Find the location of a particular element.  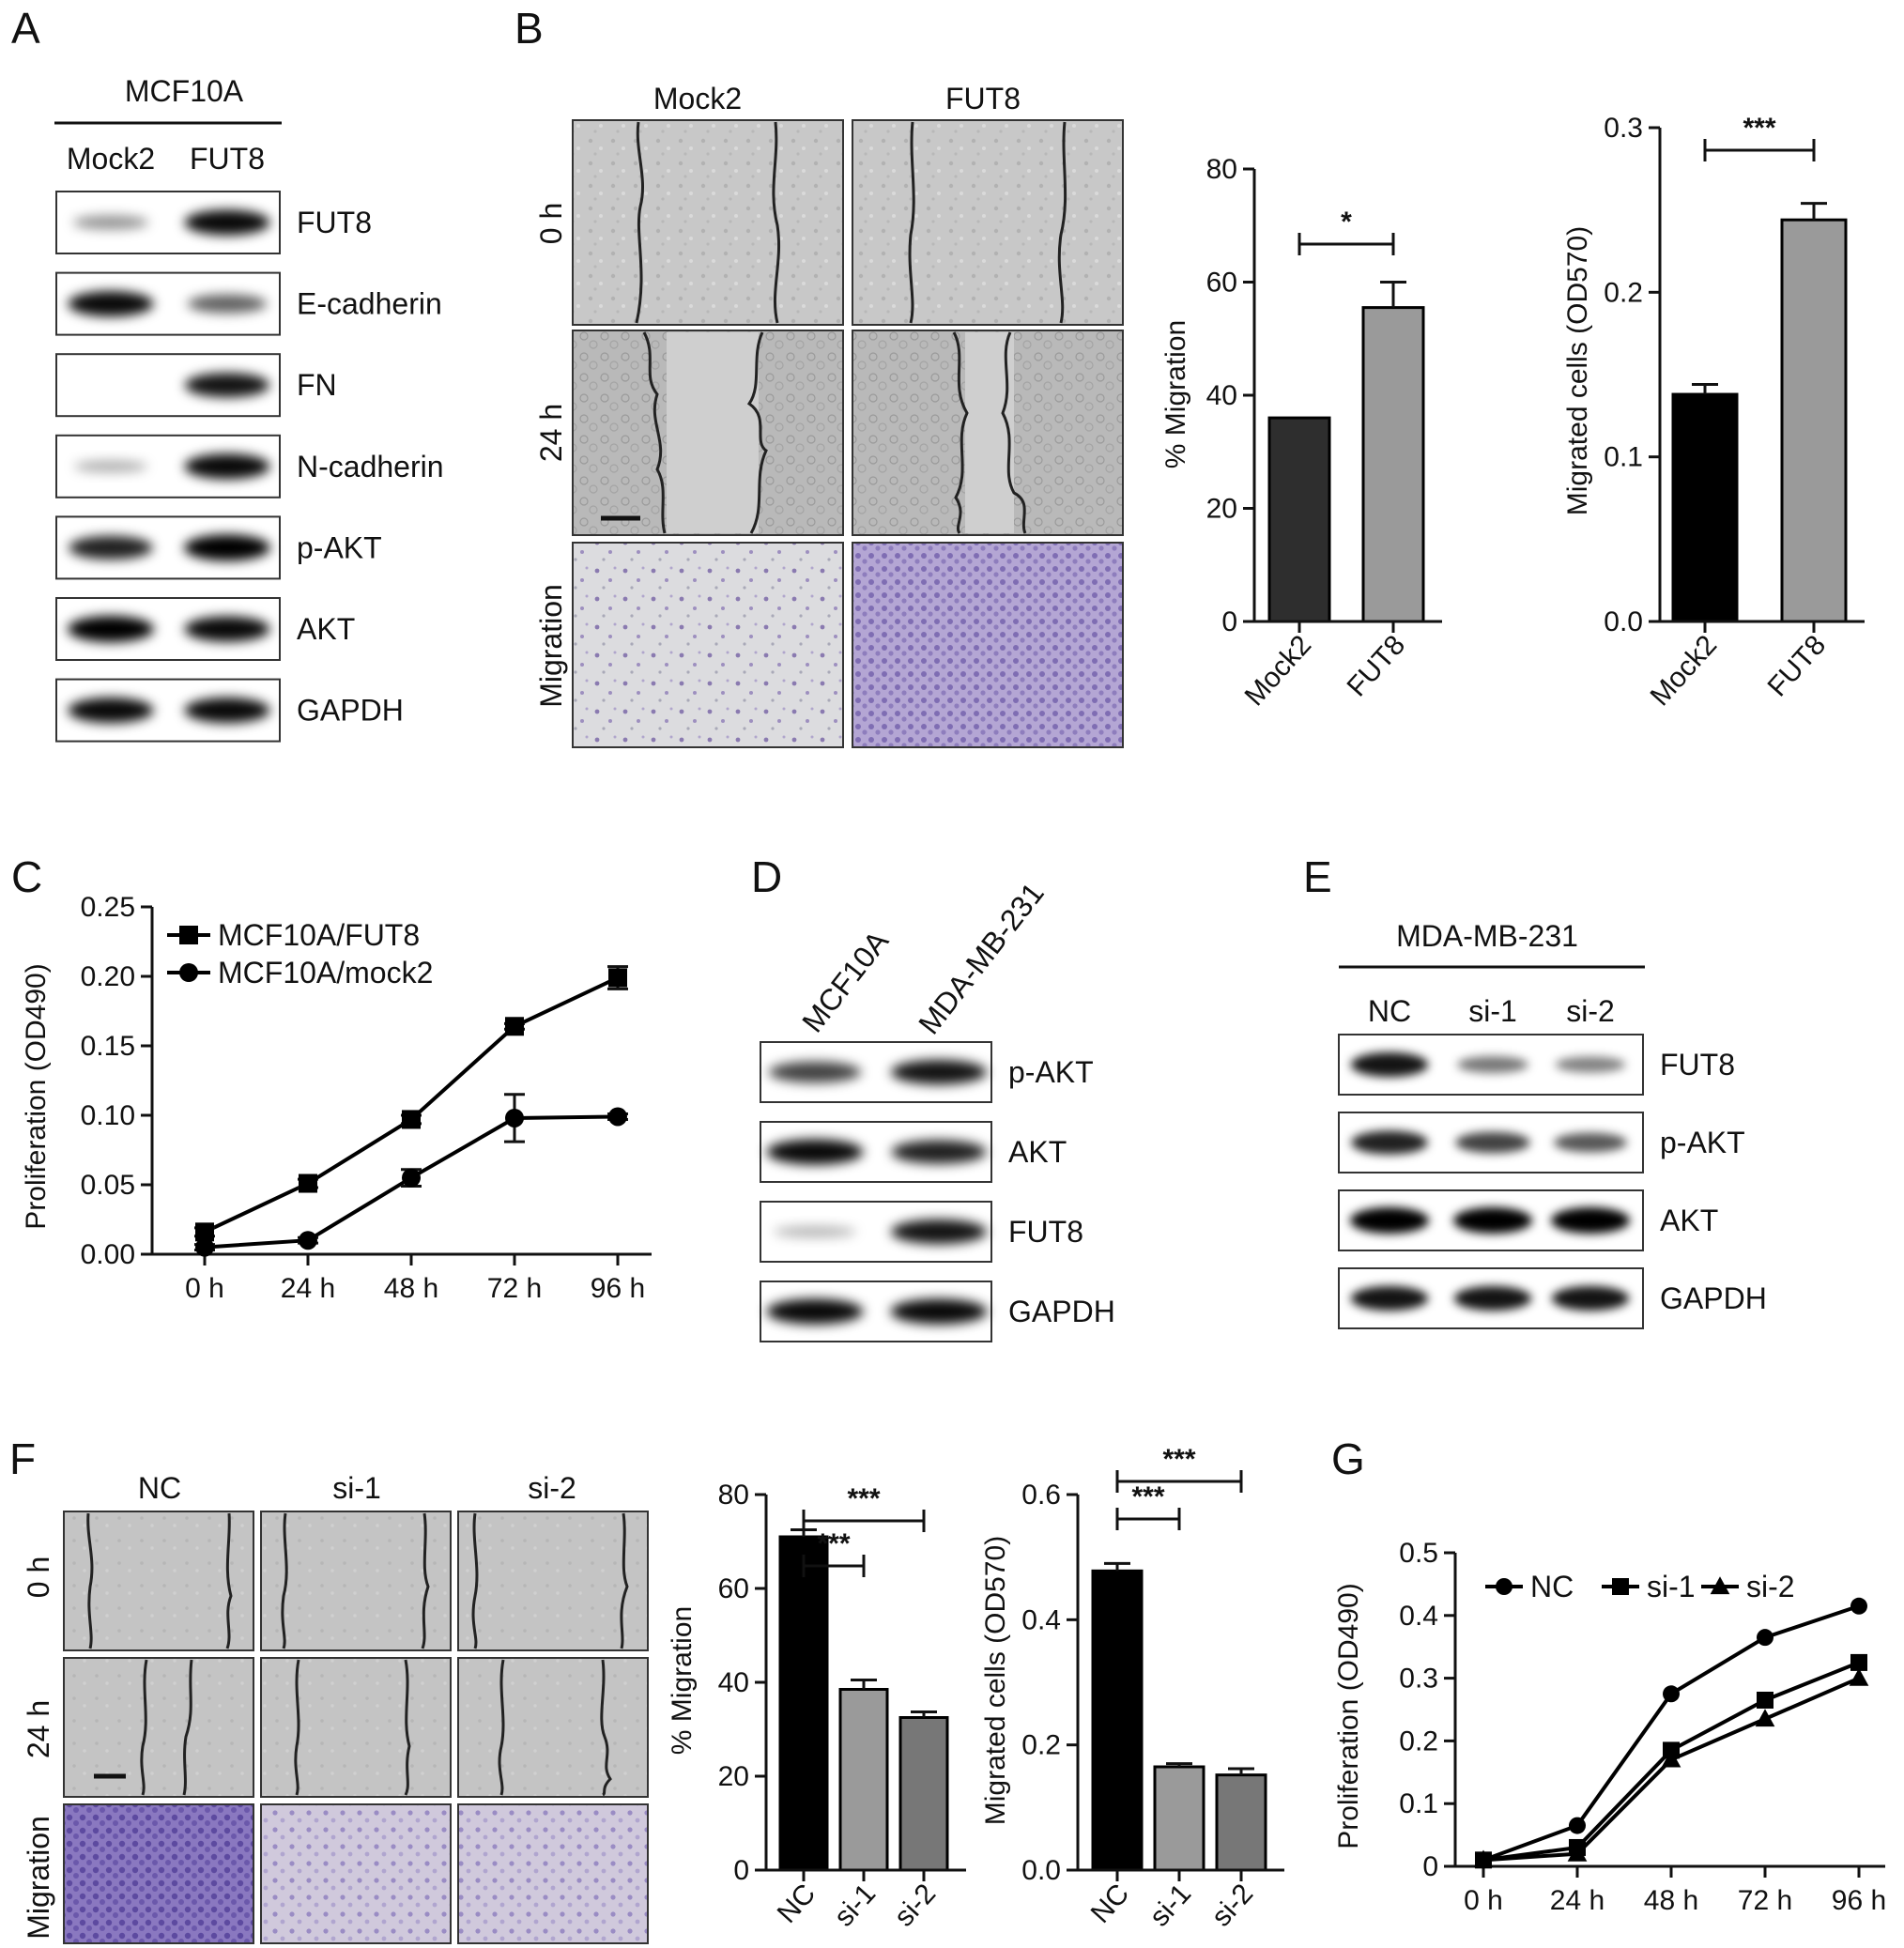

blot-e-header: MDA-MB-231 is located at coordinates (1487, 936).